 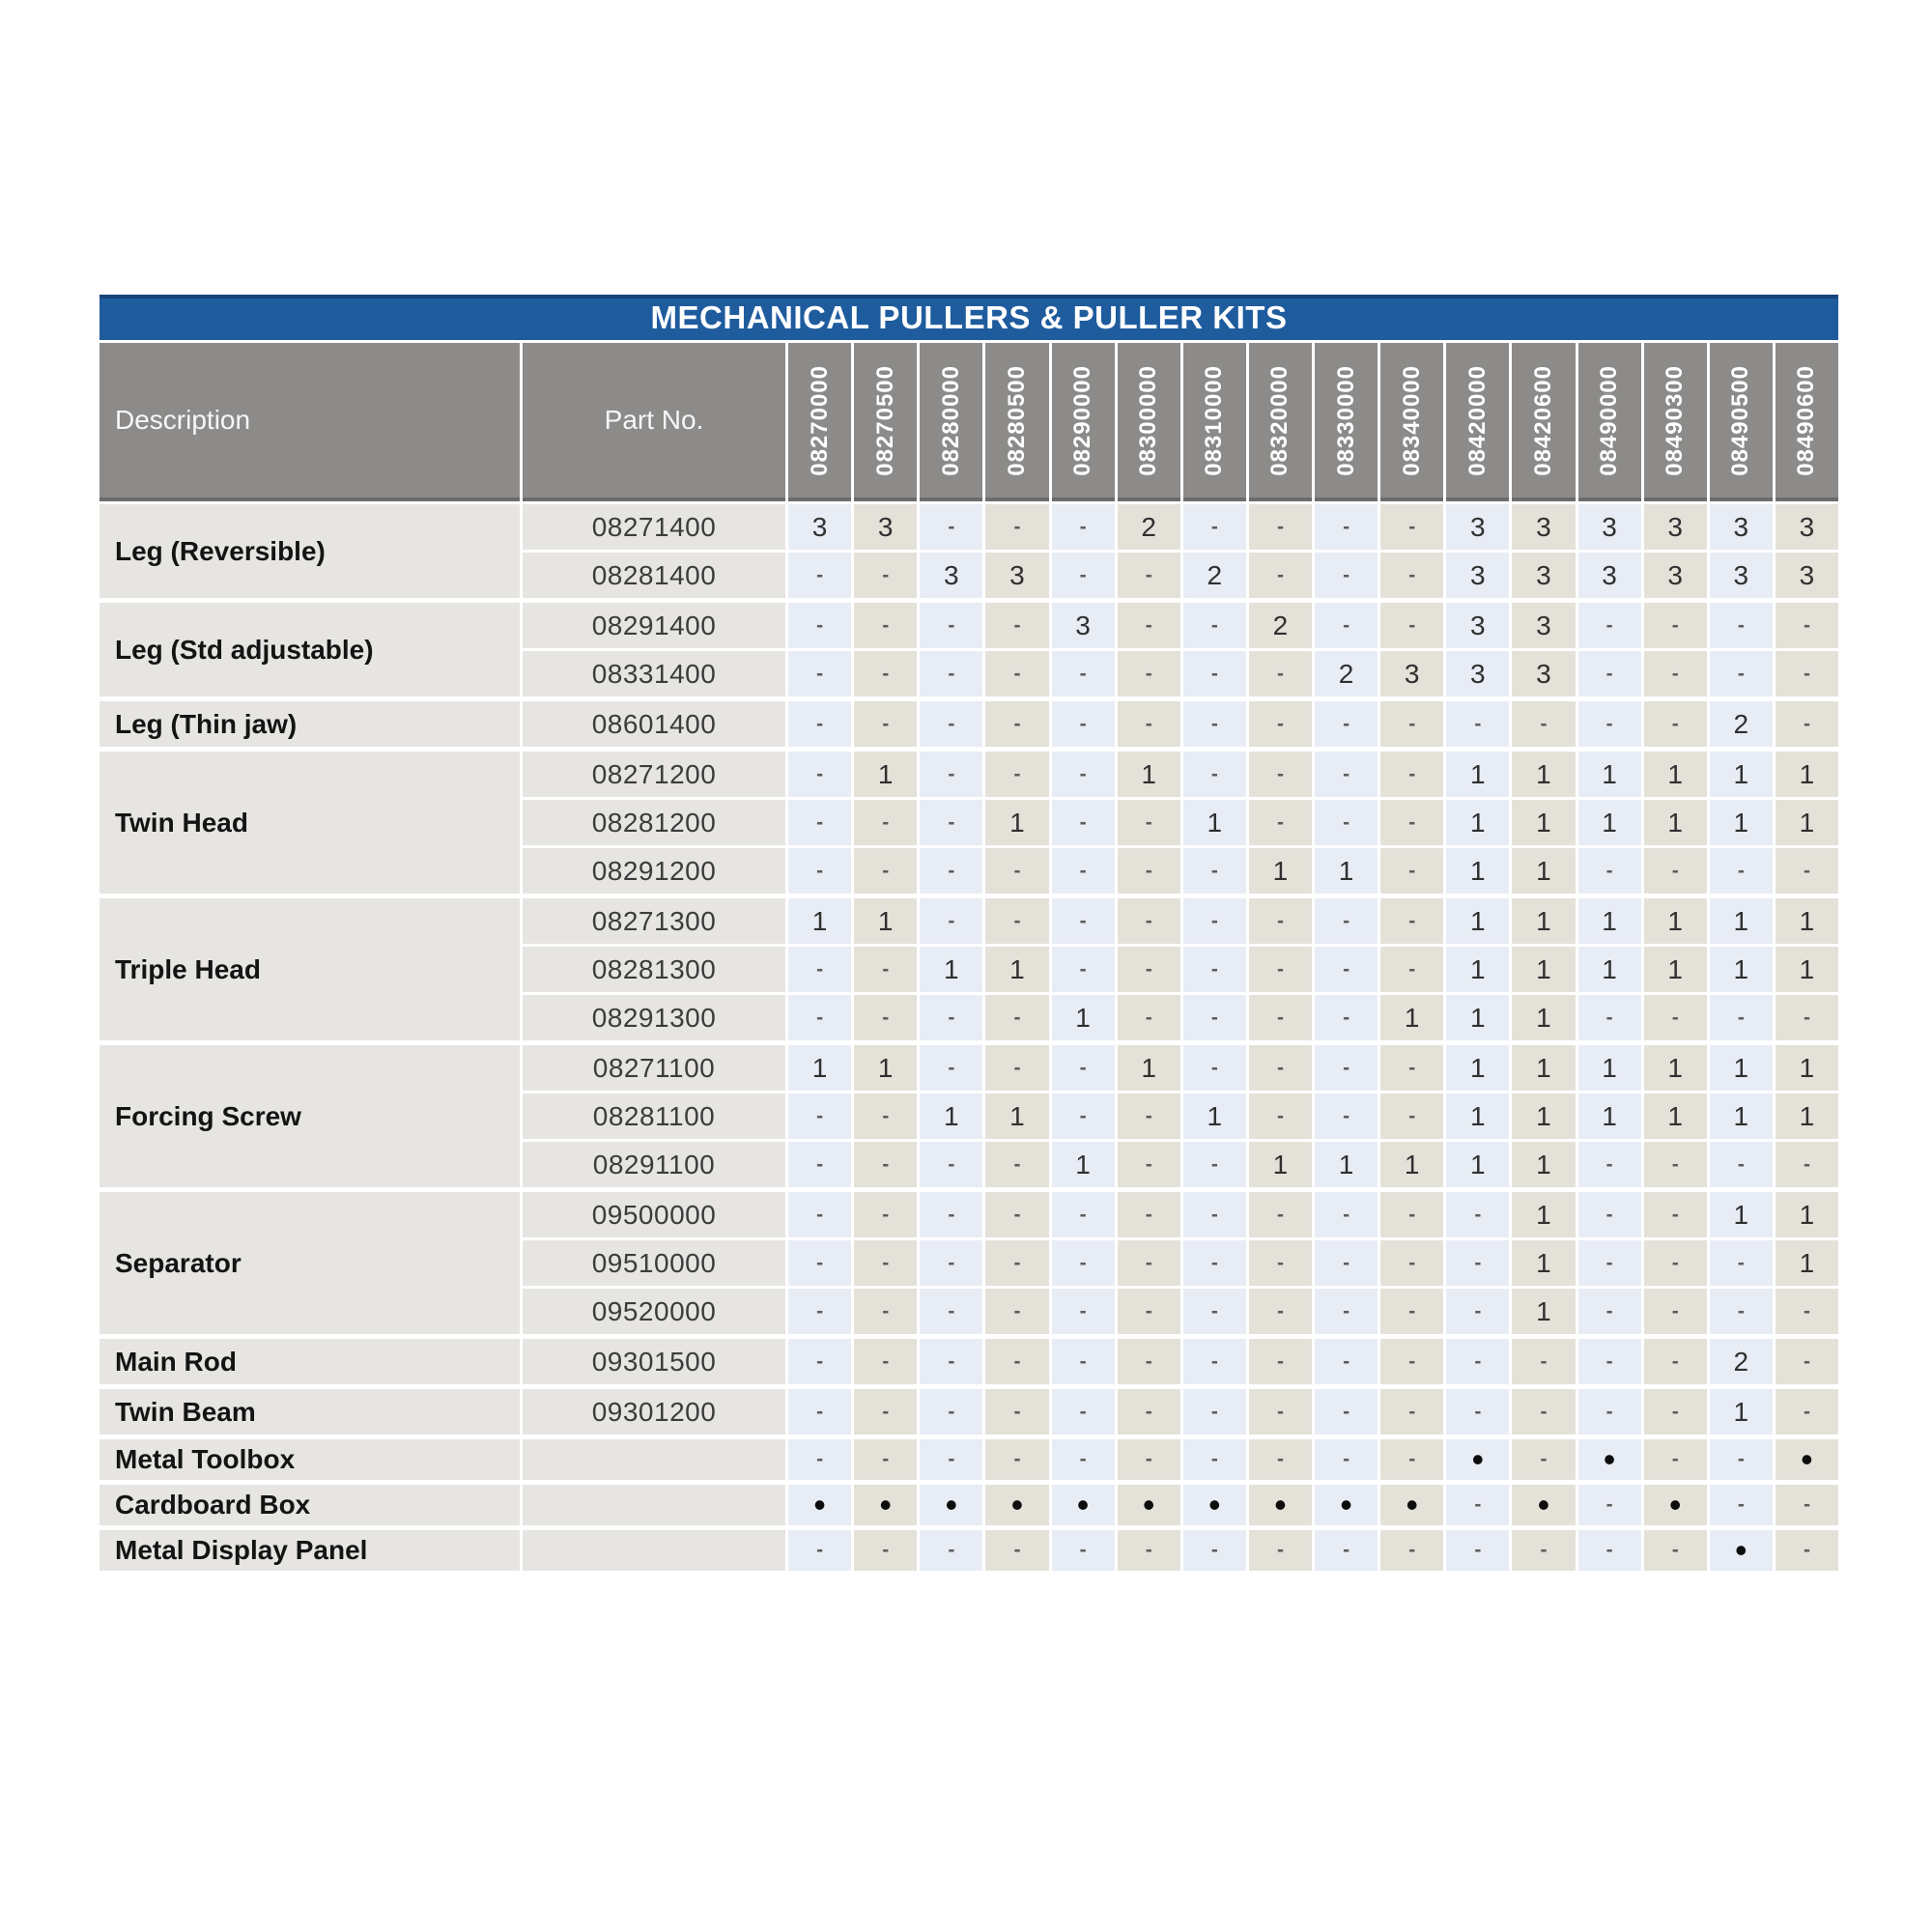 What do you see at coordinates (309, 1412) in the screenshot?
I see `description-cell: Twin Beam` at bounding box center [309, 1412].